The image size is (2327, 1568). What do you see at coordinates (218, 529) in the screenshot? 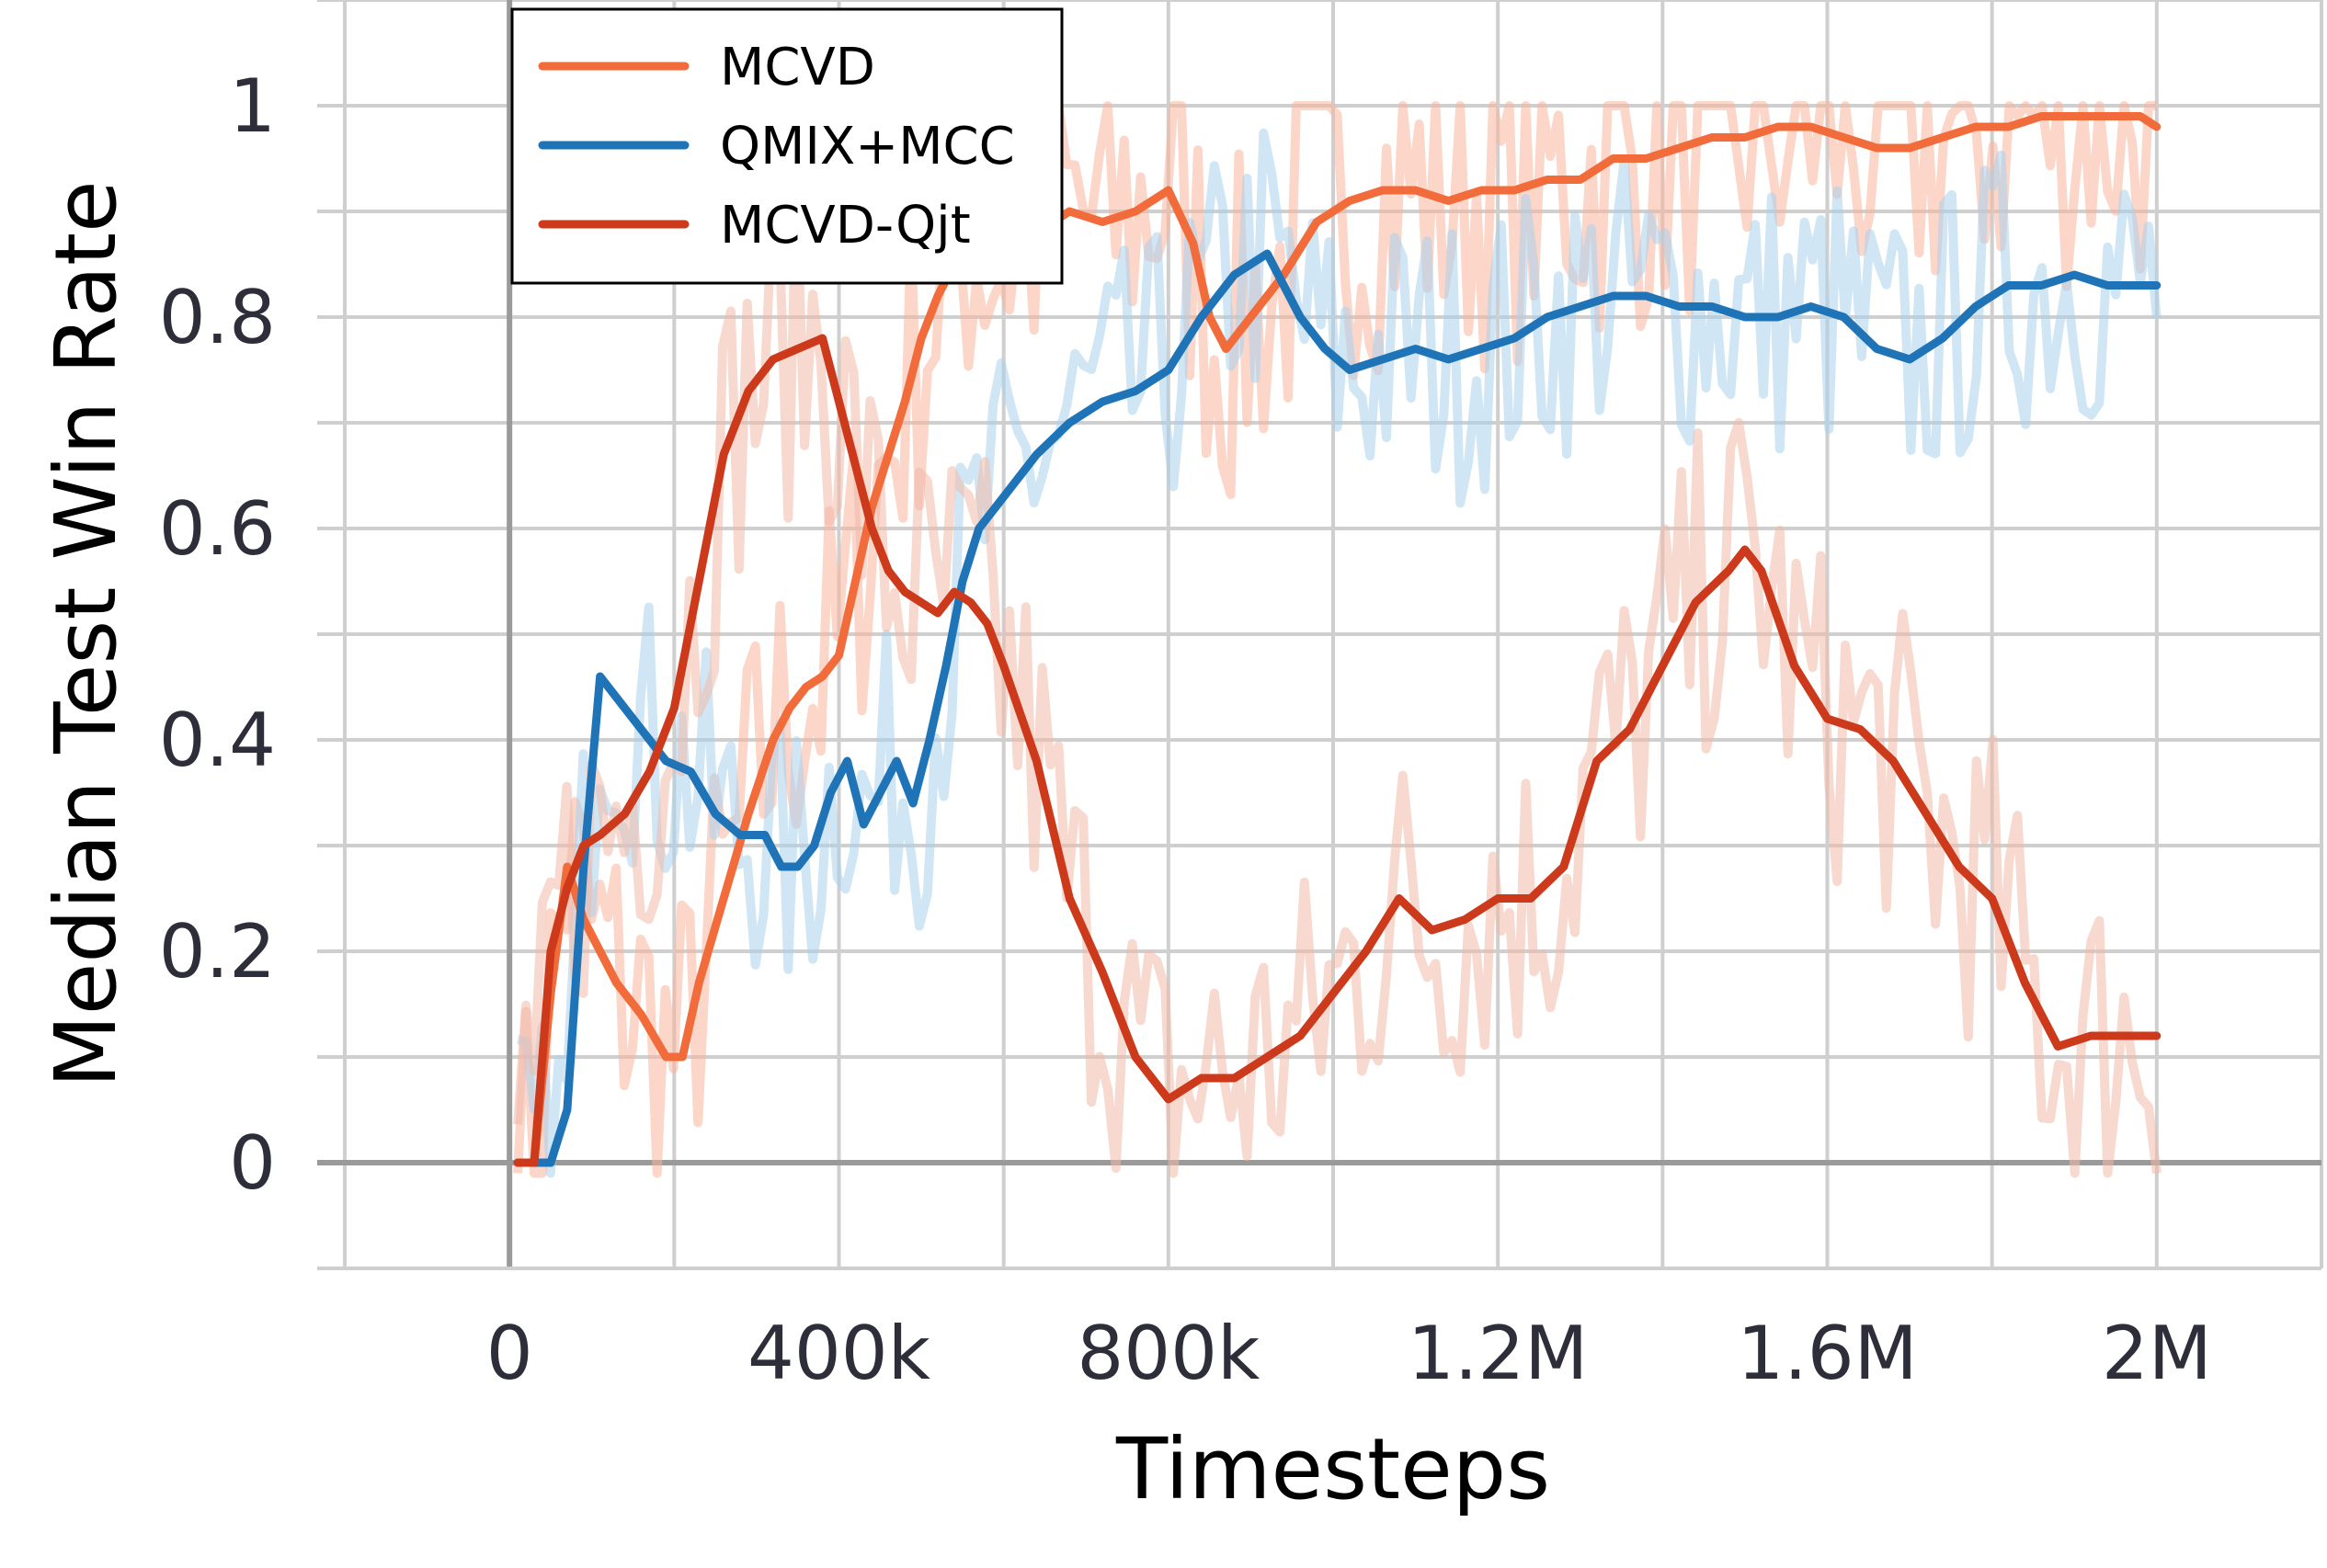
I see `y-tick-label: 0.6` at bounding box center [218, 529].